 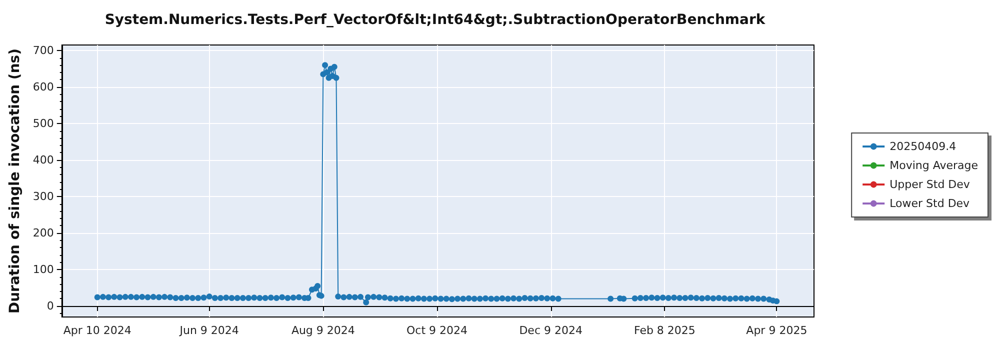 I want to click on x-tick-label: Dec 9 2024, so click(x=550, y=330).